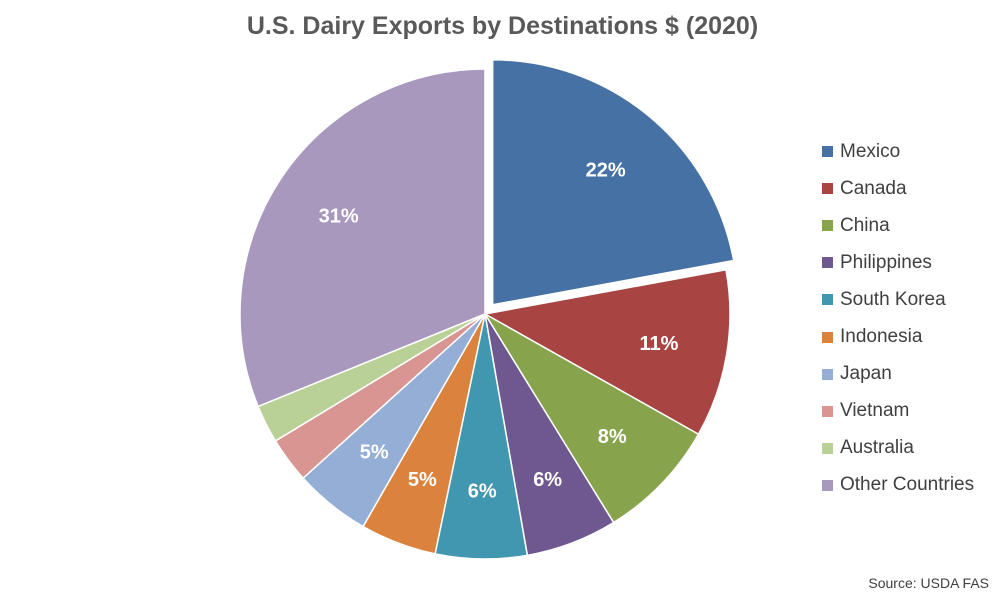 Image resolution: width=1005 pixels, height=601 pixels. I want to click on legend-label: Canada, so click(873, 188).